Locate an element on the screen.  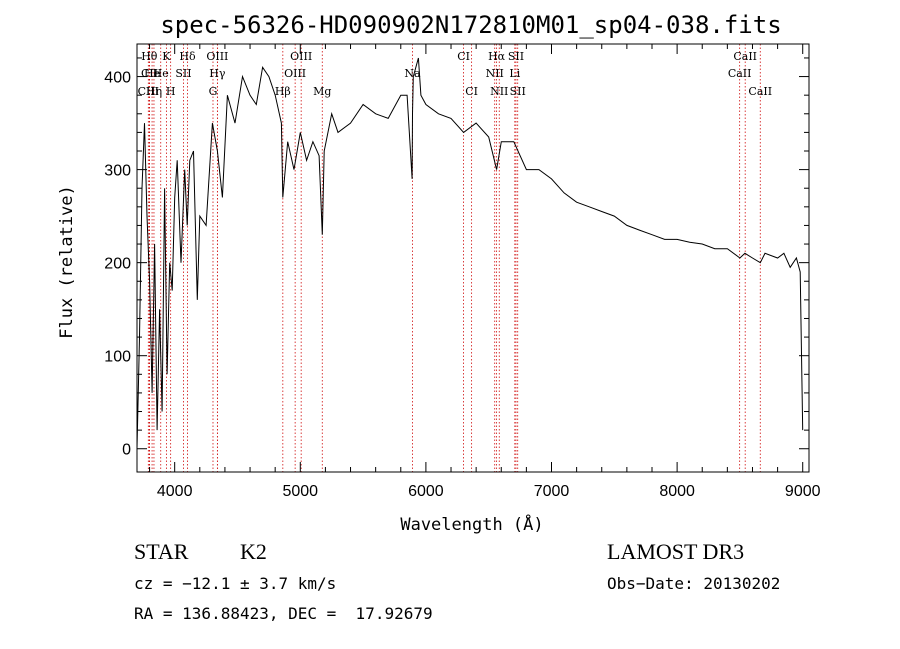
redshift-cz: cz = −12.1 ± 3.7 km/s is located at coordinates (235, 583).